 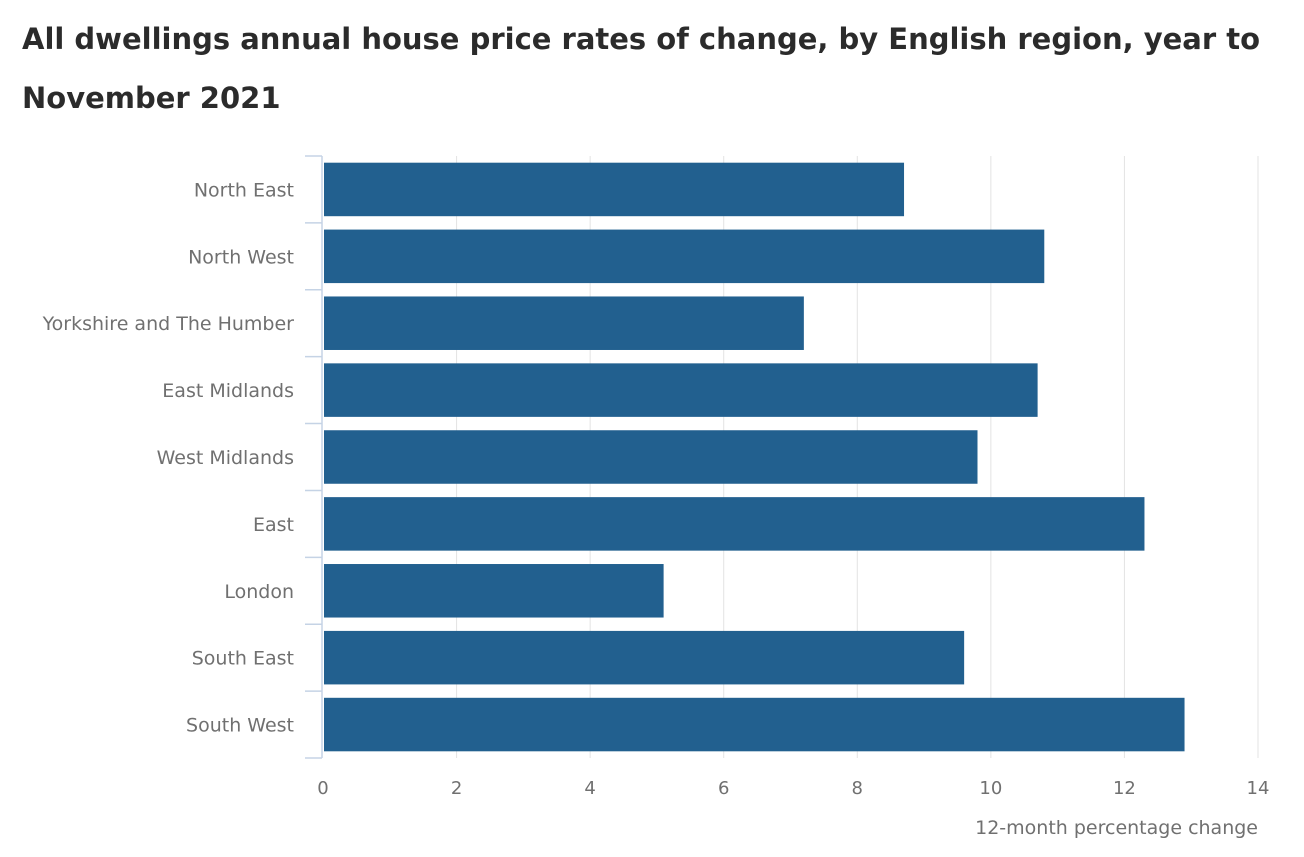 I want to click on x-tick-label: 0, so click(x=322, y=788).